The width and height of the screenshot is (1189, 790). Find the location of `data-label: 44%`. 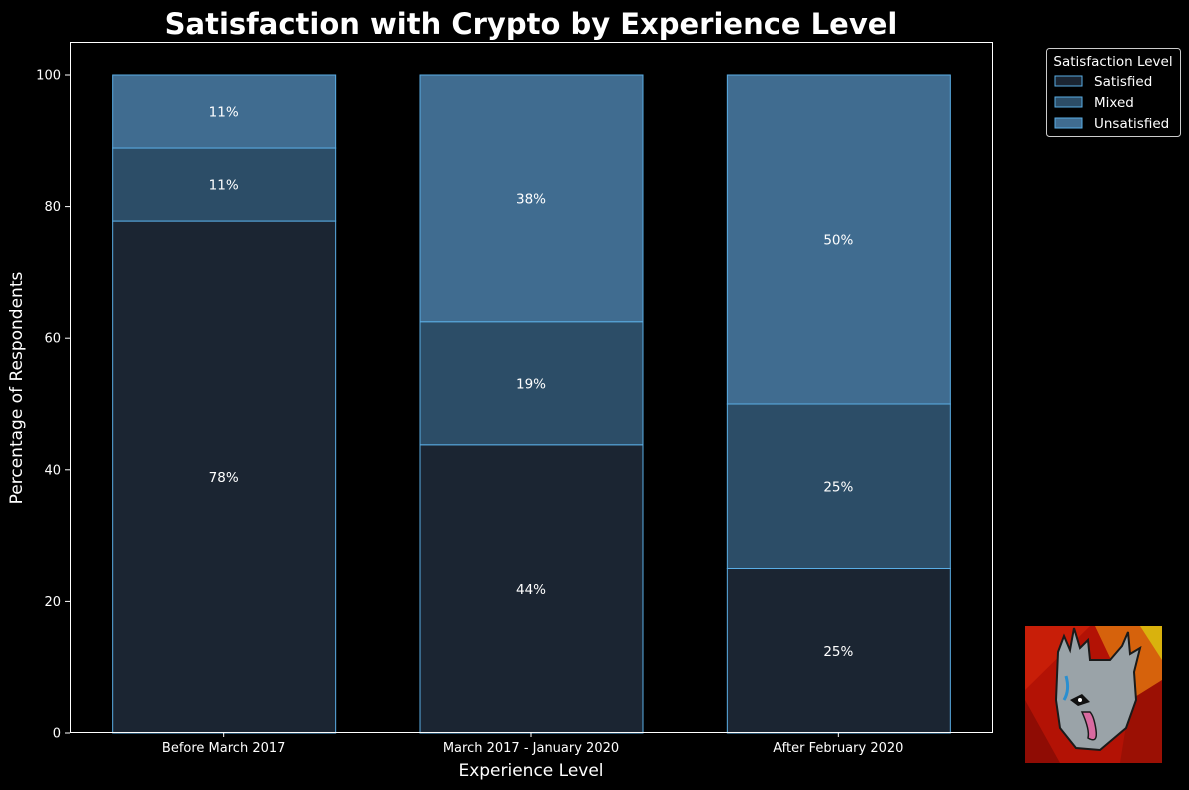

data-label: 44% is located at coordinates (531, 590).